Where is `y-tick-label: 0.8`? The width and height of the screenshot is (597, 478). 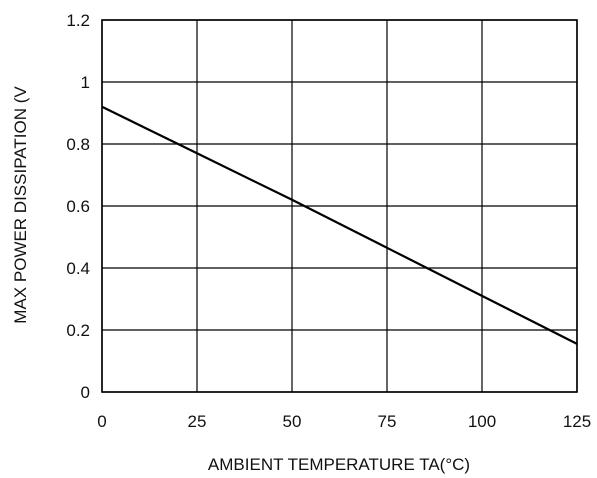
y-tick-label: 0.8 is located at coordinates (78, 144).